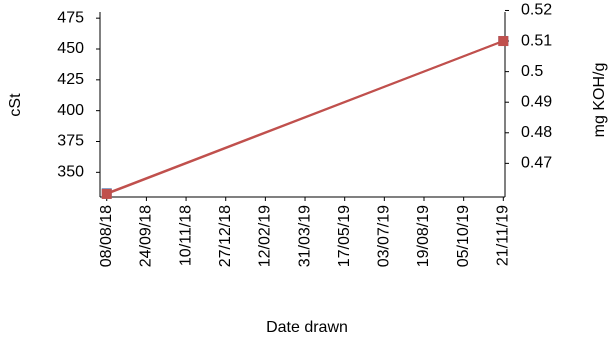 Image resolution: width=614 pixels, height=345 pixels. Describe the element at coordinates (384, 236) in the screenshot. I see `x-tick-label: 03/07/19` at that location.